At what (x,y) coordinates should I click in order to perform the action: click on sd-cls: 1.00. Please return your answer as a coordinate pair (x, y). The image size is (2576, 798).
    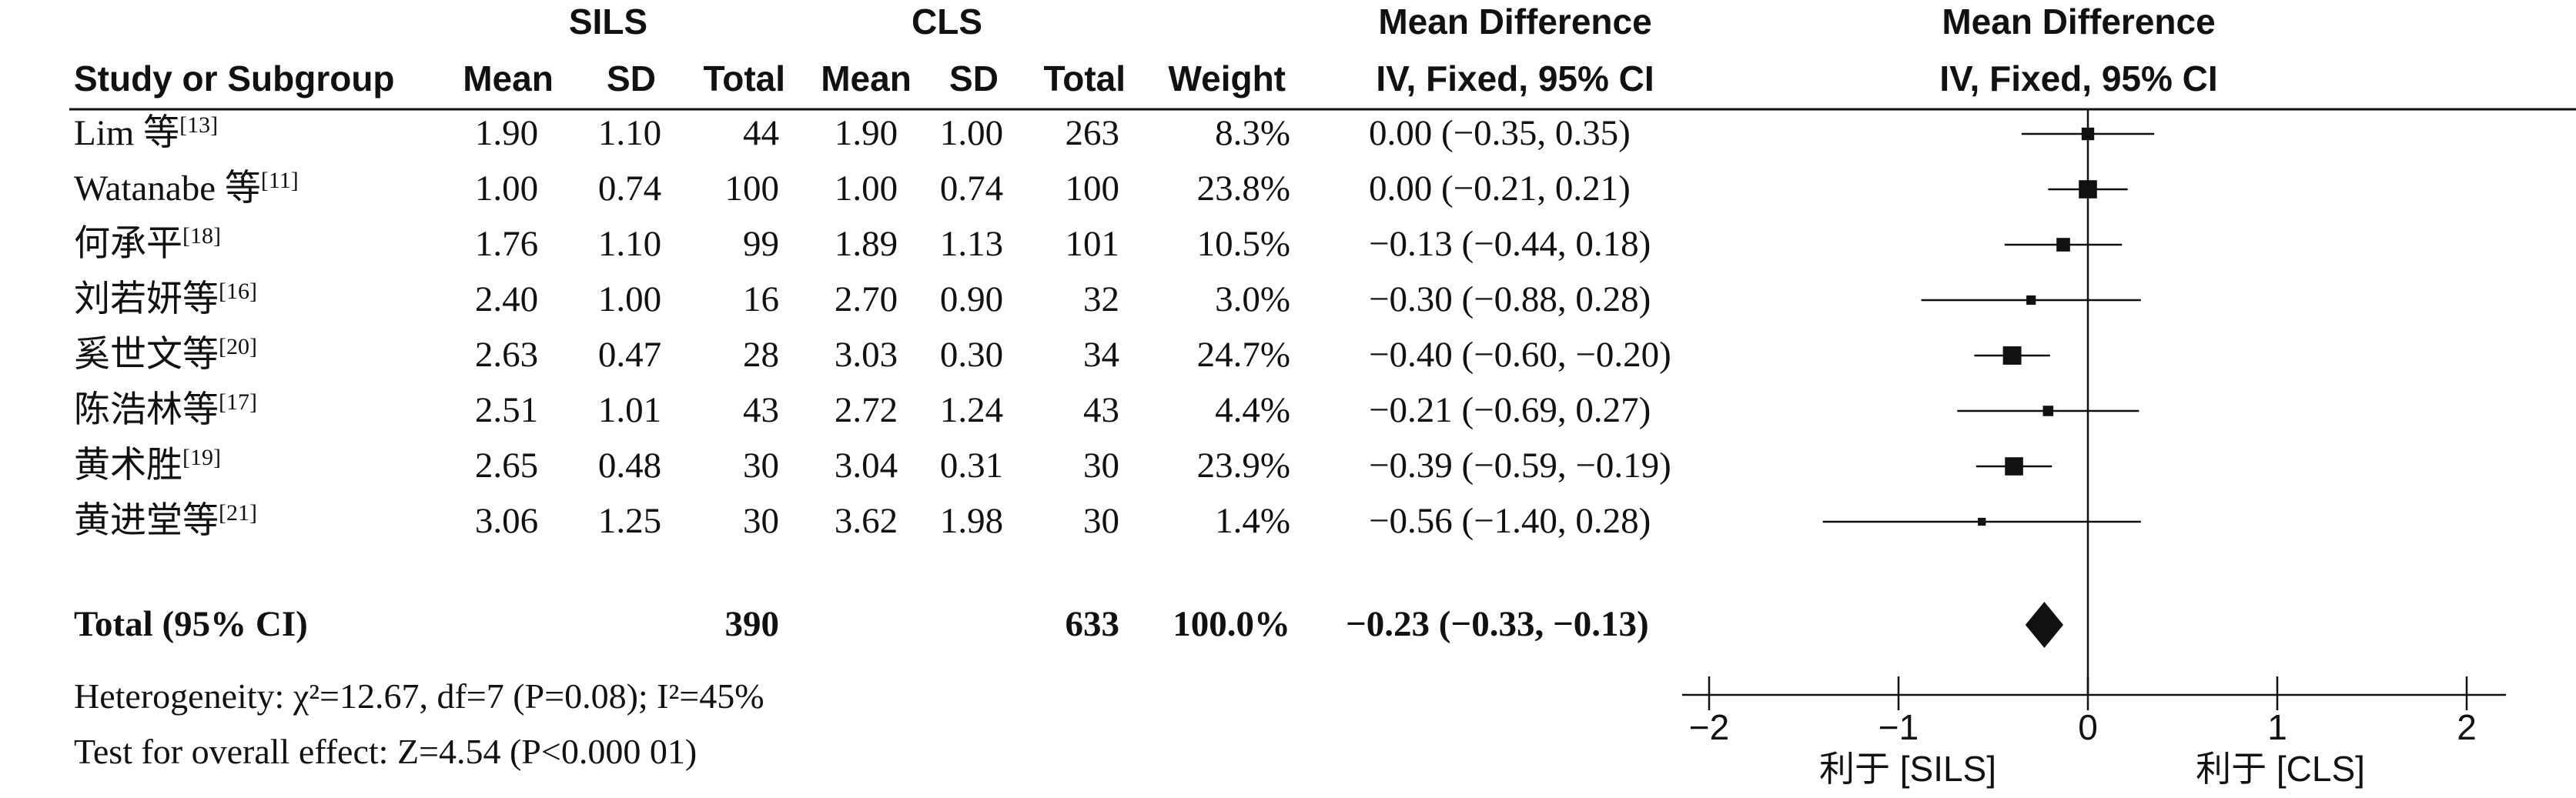
    Looking at the image, I should click on (972, 133).